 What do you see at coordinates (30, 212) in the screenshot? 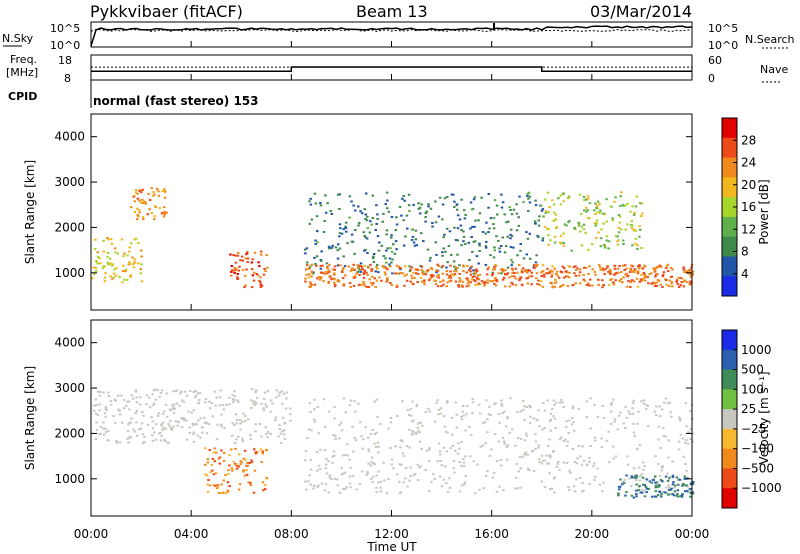
I see `power-ylabel: Slant Range [km]` at bounding box center [30, 212].